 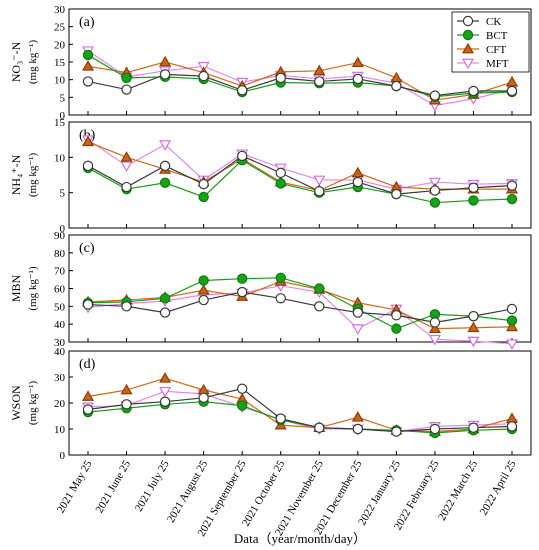 I want to click on legend-item: CFT, so click(x=481, y=49).